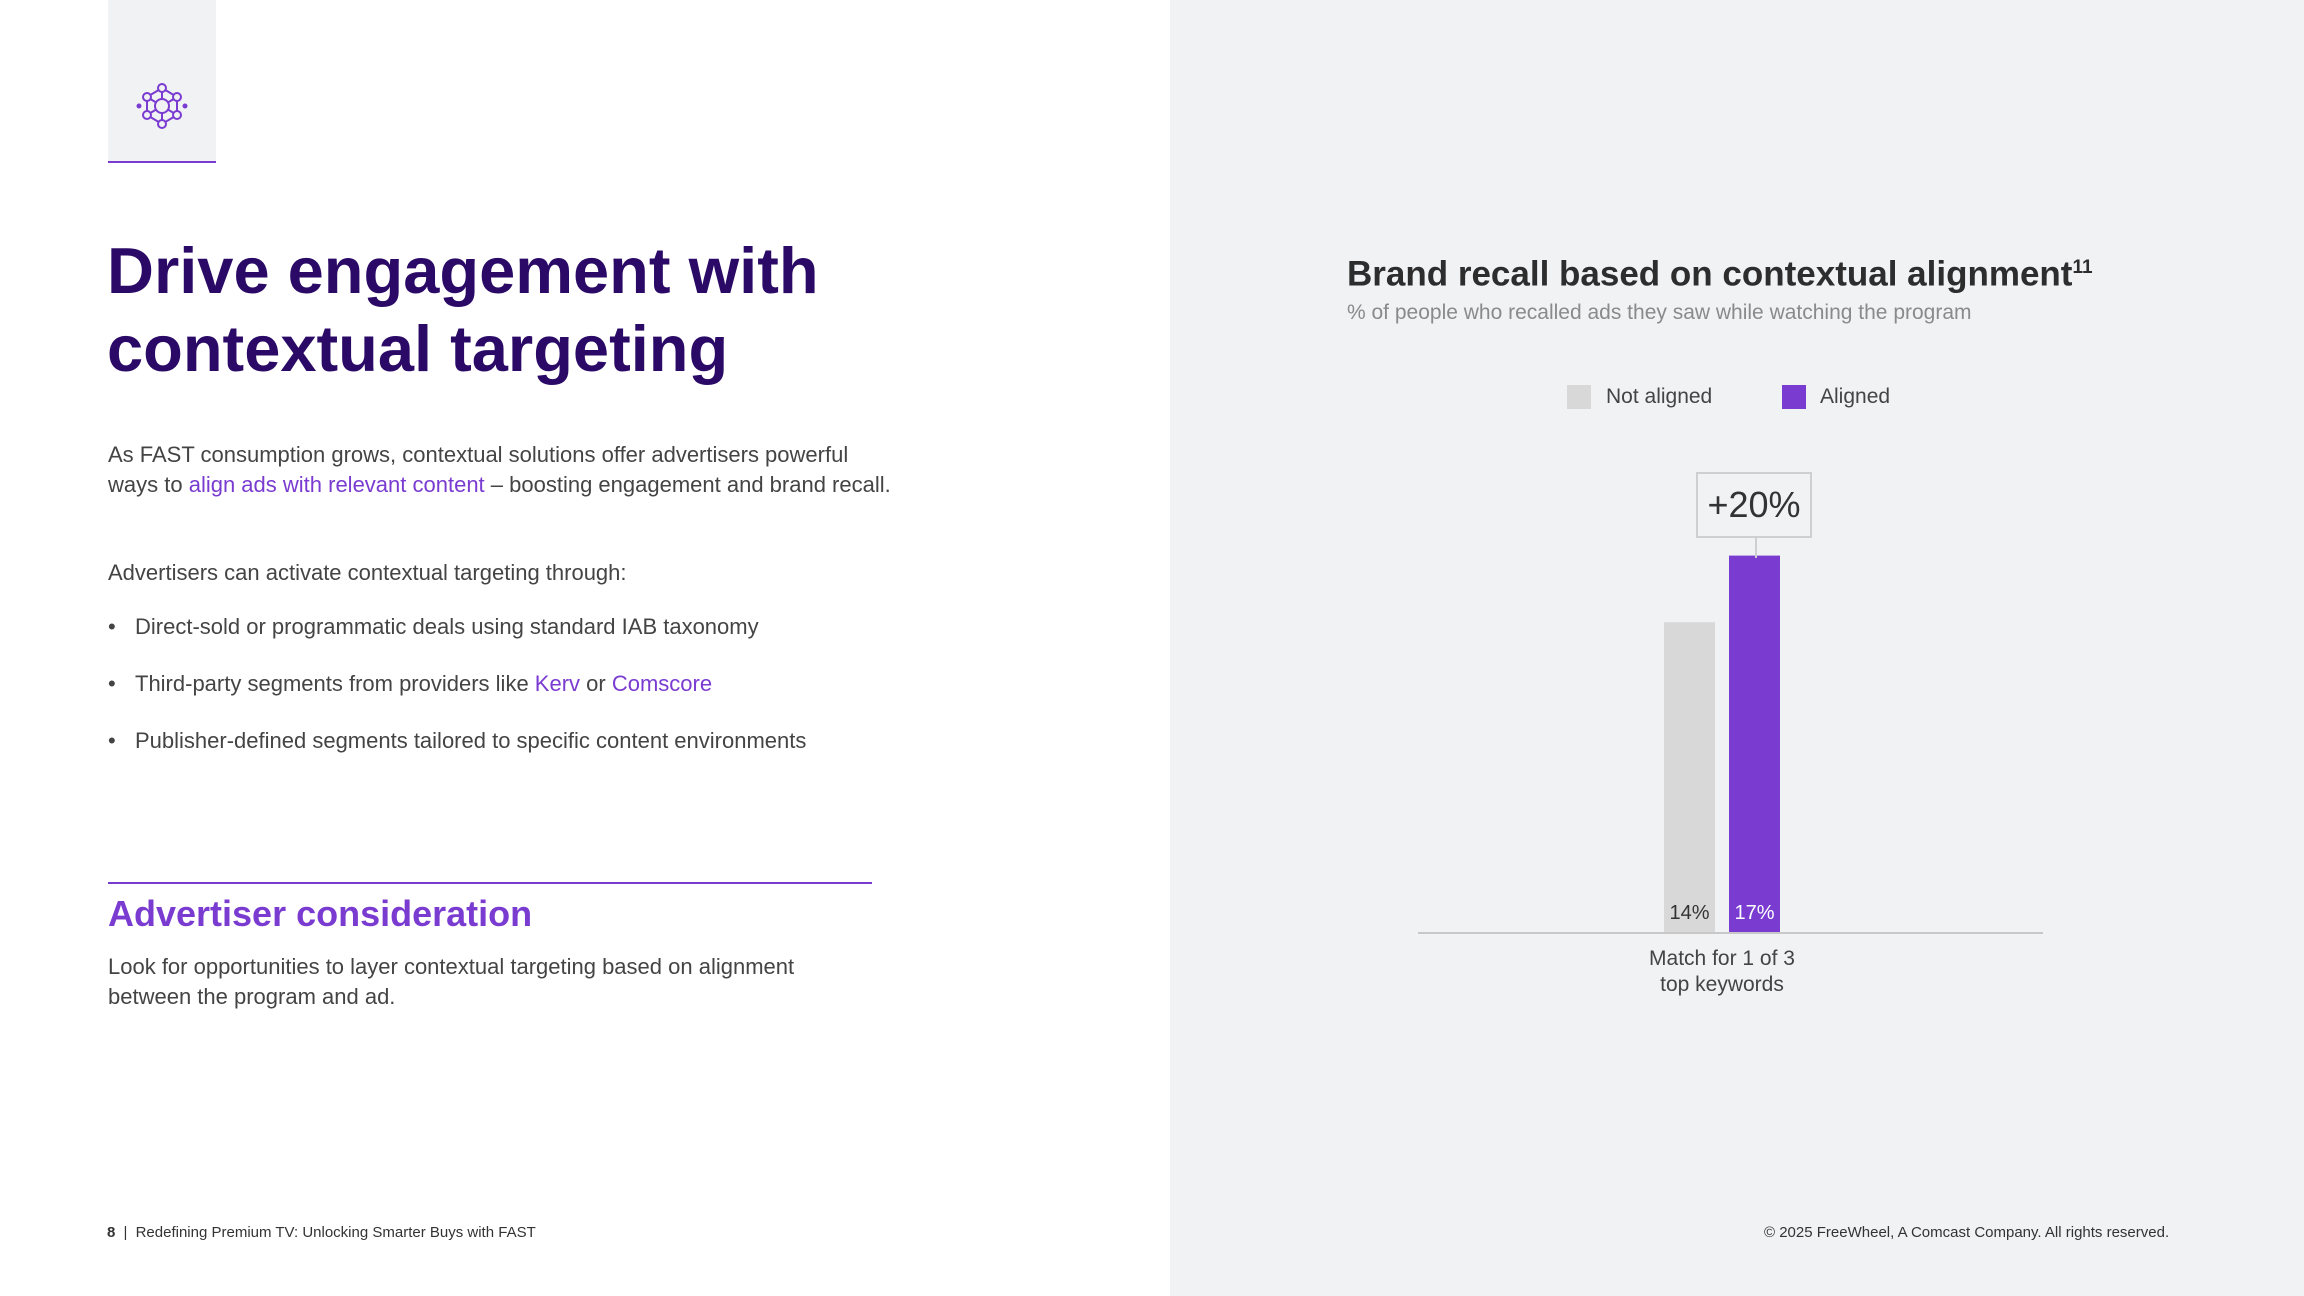 The width and height of the screenshot is (2304, 1296). What do you see at coordinates (1754, 505) in the screenshot?
I see `difference-callout: +20%` at bounding box center [1754, 505].